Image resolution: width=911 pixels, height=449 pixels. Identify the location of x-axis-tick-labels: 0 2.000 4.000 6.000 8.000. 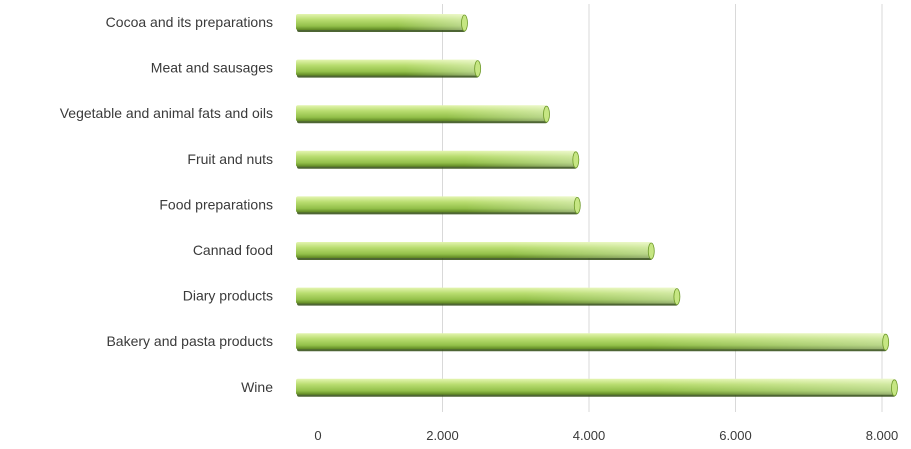
(606, 435).